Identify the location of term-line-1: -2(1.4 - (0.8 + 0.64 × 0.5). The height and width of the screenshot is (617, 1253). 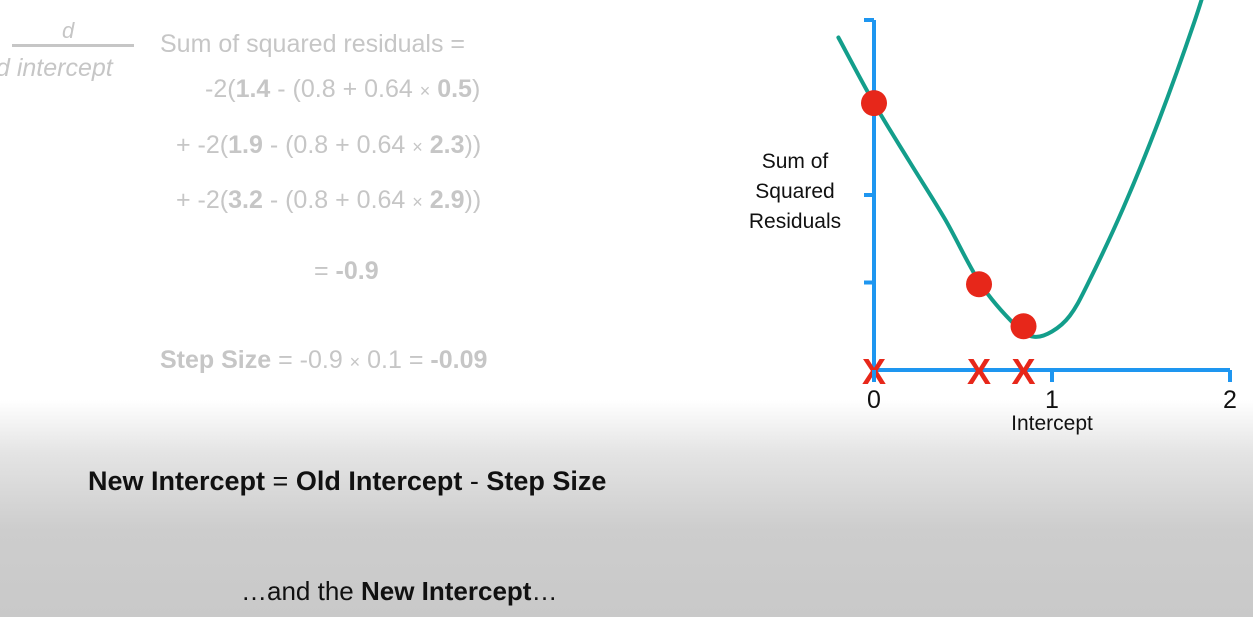
(343, 89).